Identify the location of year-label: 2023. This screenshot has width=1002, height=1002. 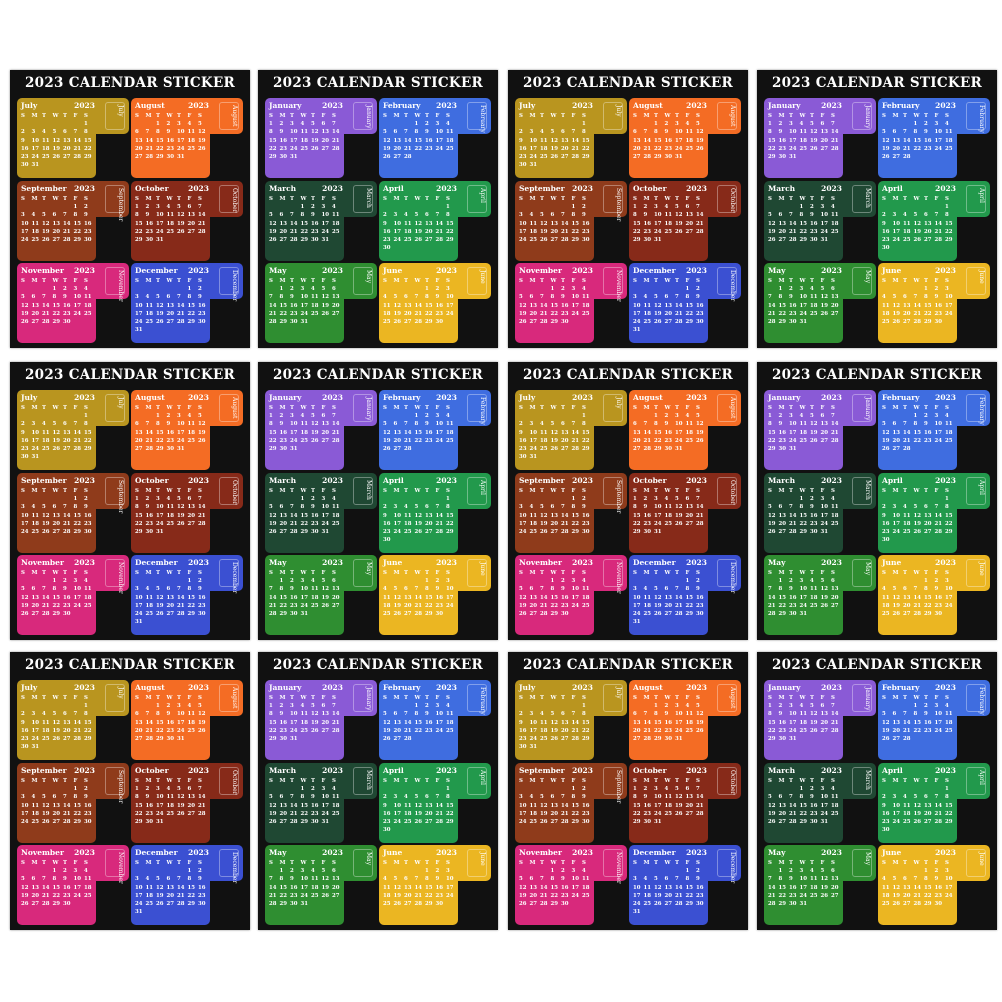
(945, 687).